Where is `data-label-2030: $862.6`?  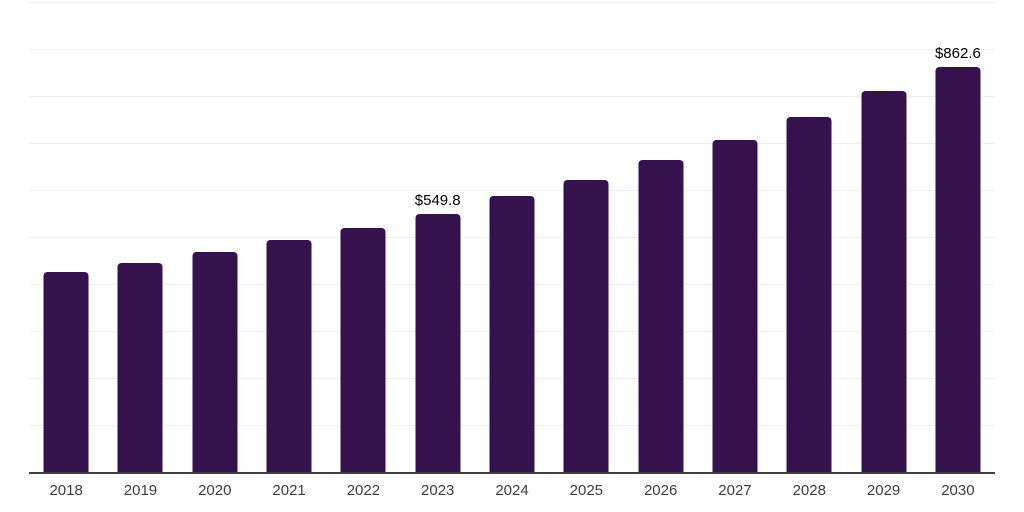 data-label-2030: $862.6 is located at coordinates (957, 53).